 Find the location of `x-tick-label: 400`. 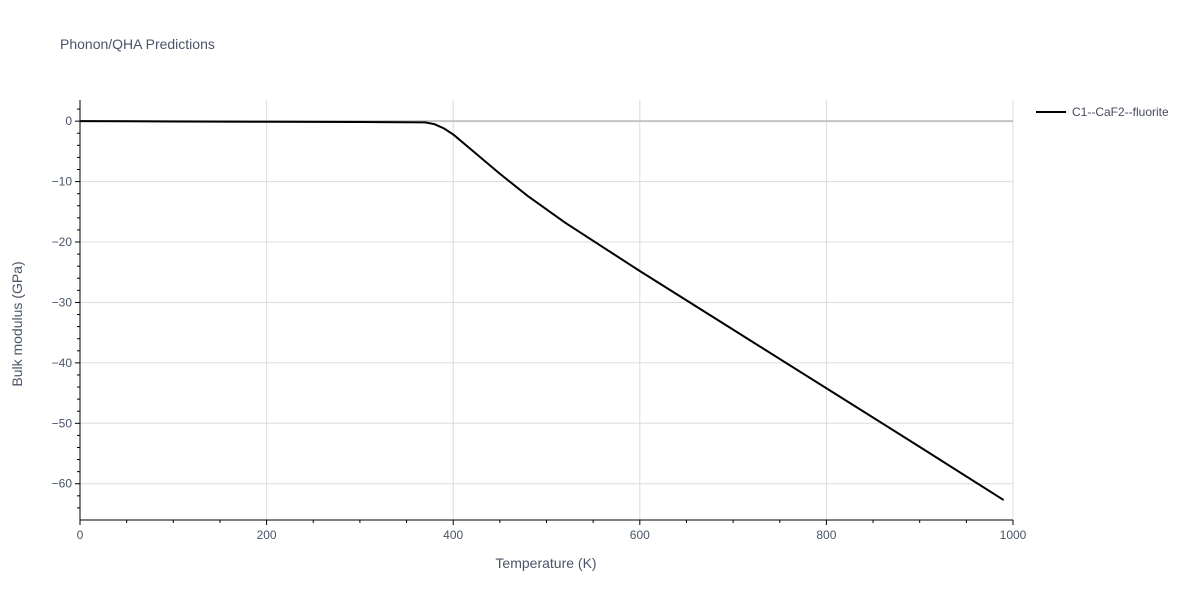

x-tick-label: 400 is located at coordinates (453, 535).